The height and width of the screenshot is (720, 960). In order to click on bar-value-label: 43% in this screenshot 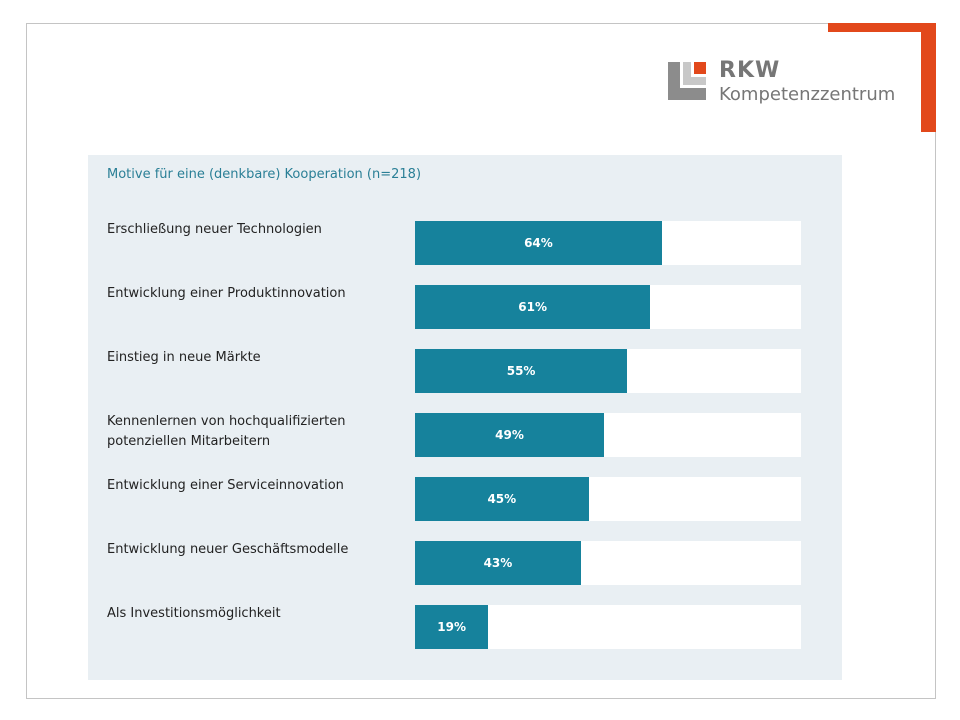, I will do `click(498, 563)`.